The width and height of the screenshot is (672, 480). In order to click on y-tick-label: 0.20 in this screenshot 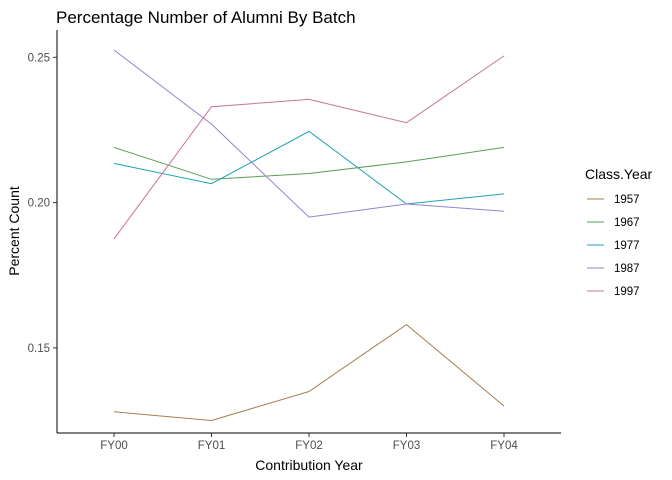, I will do `click(39, 204)`.